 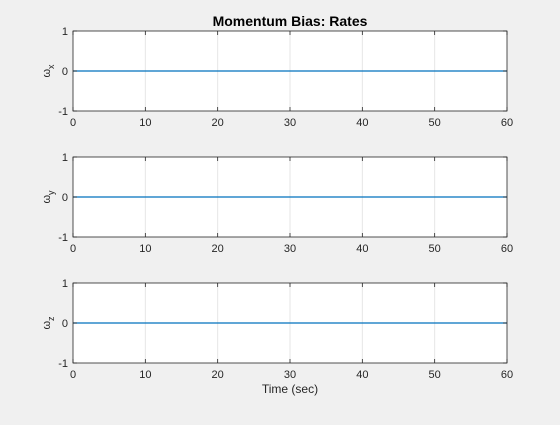 I want to click on y-axis-label-subscript: y, so click(x=51, y=192).